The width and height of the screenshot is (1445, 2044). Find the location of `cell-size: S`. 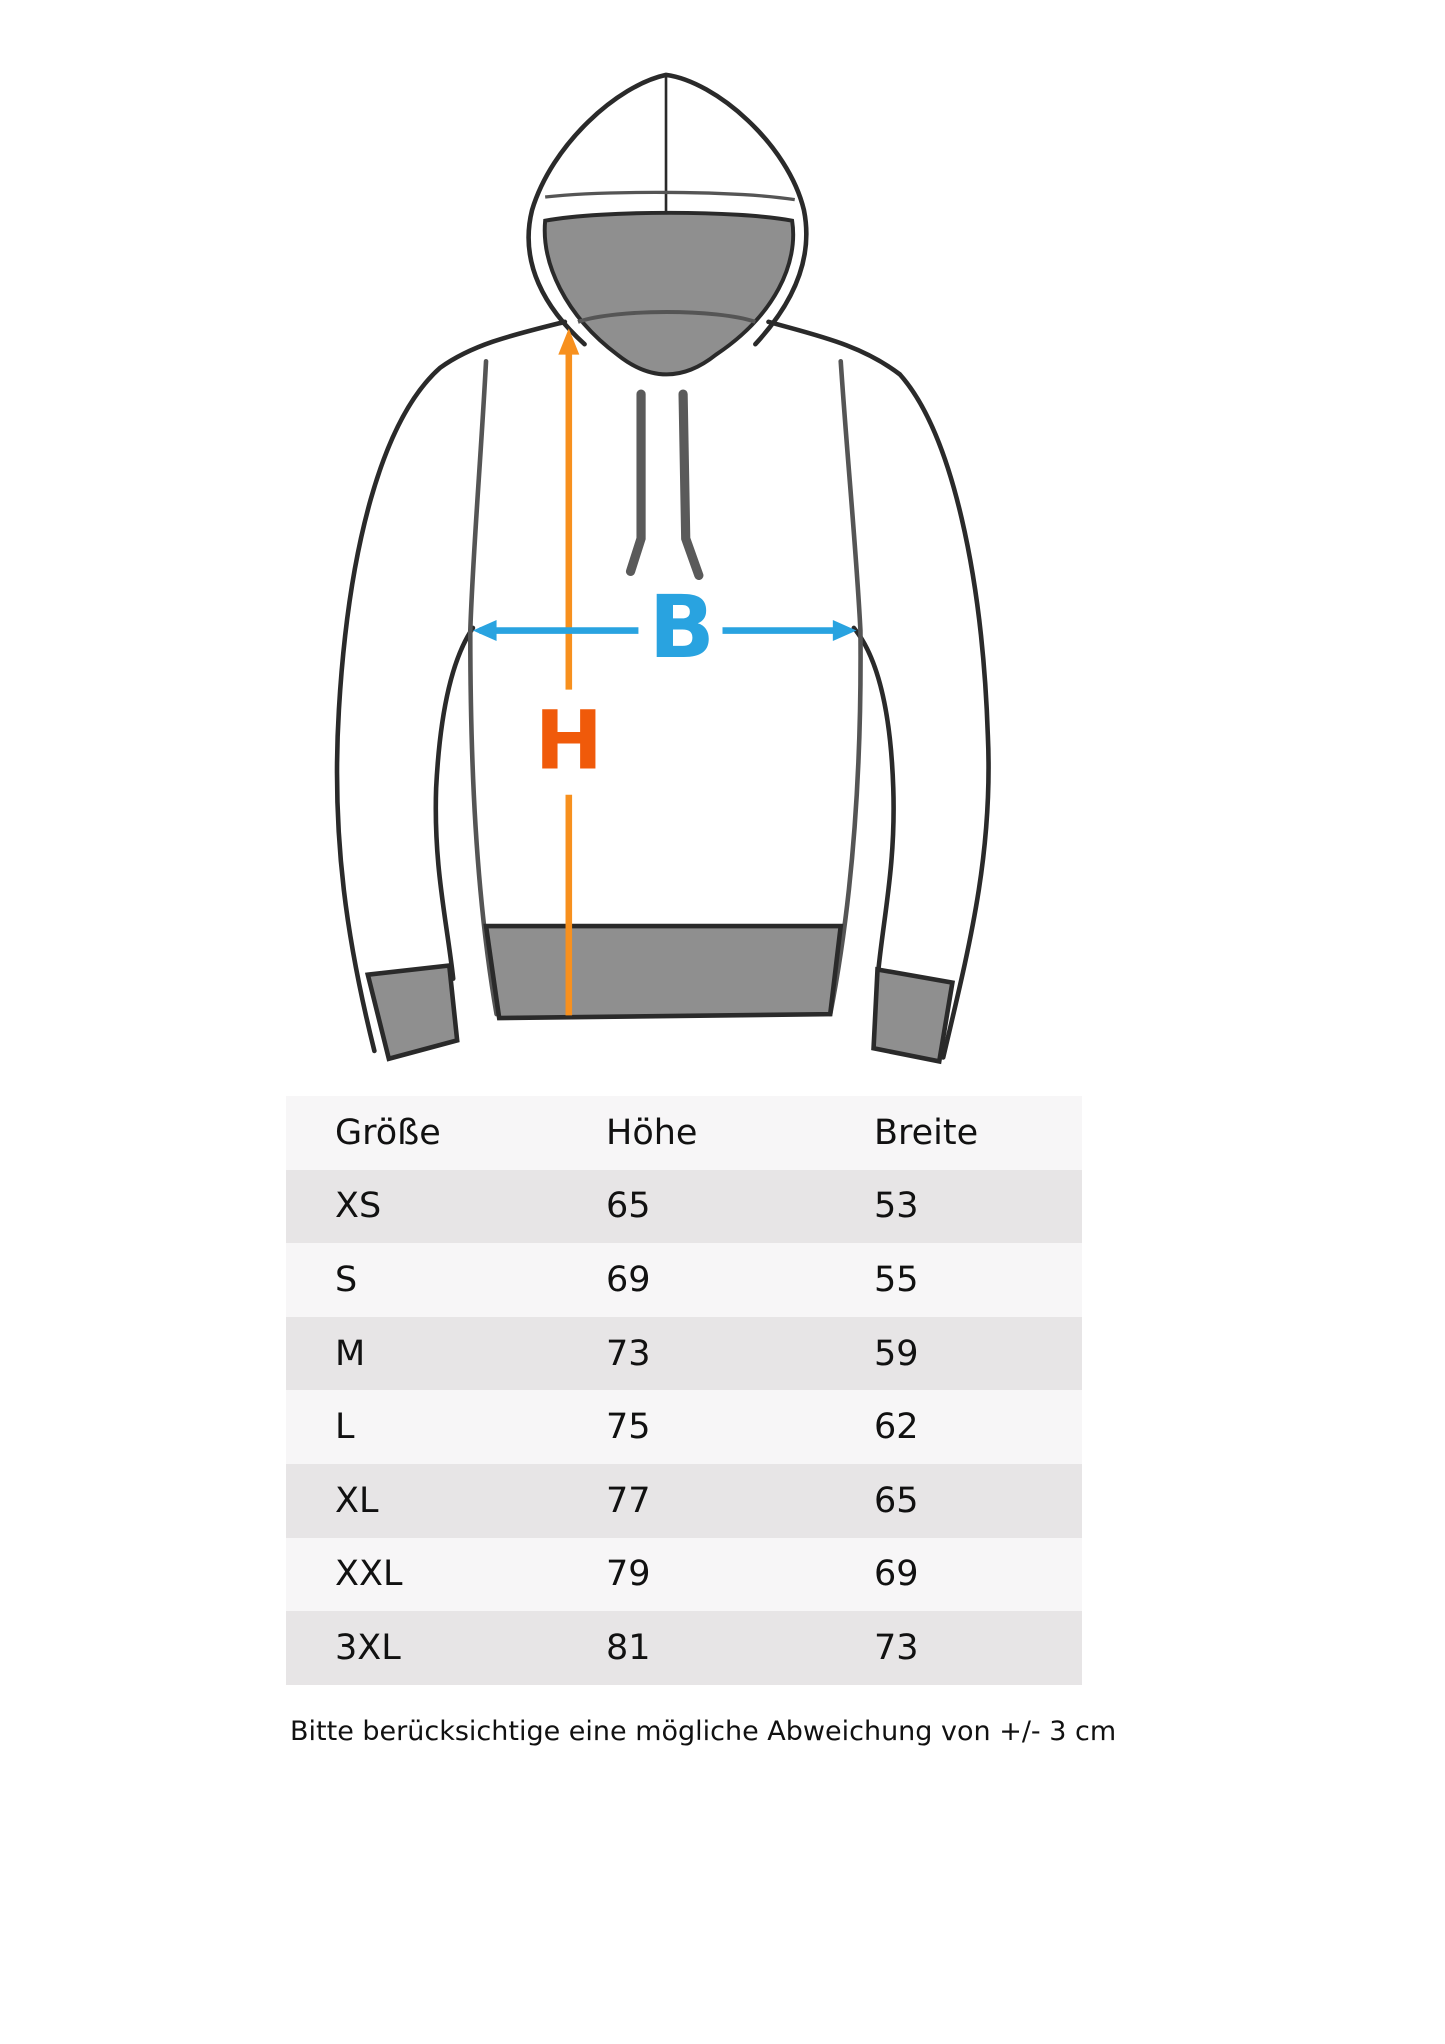

cell-size: S is located at coordinates (346, 1279).